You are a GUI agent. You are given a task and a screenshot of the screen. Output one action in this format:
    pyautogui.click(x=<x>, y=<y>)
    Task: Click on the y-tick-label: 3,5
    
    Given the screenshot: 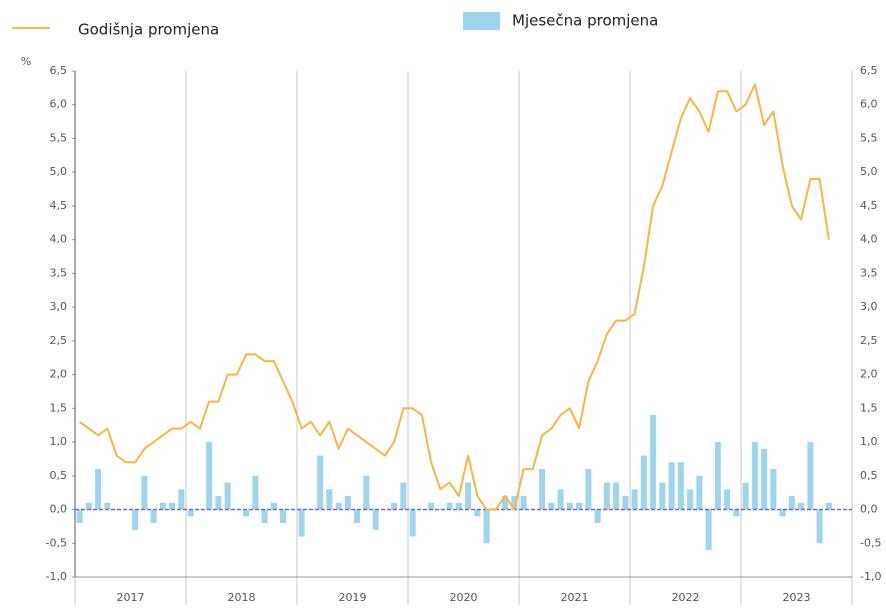 What is the action you would take?
    pyautogui.click(x=59, y=272)
    